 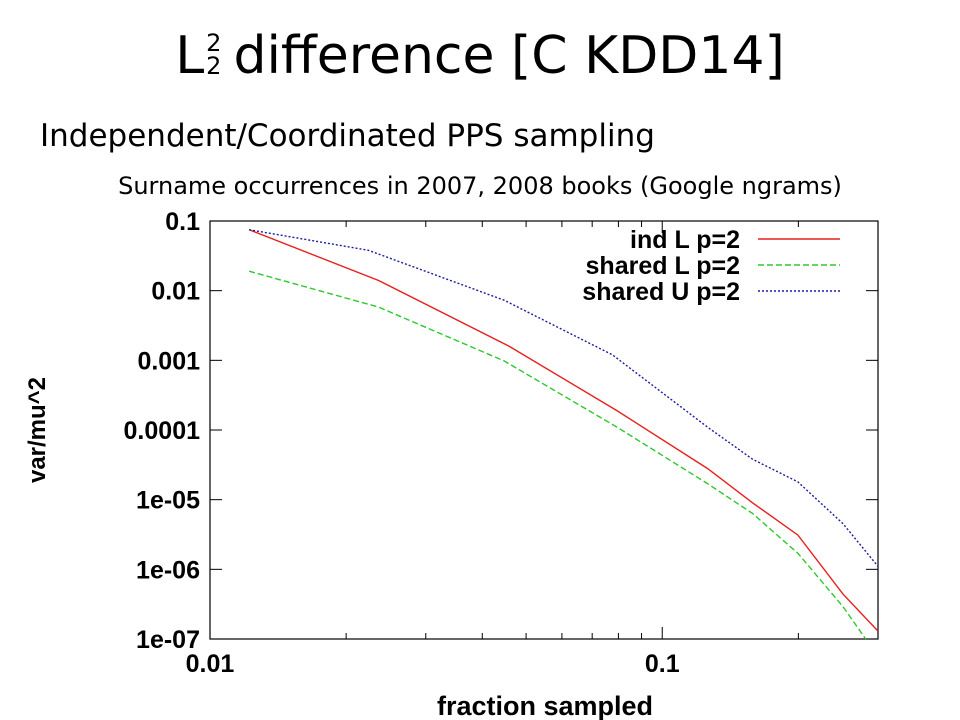 What do you see at coordinates (168, 640) in the screenshot?
I see `y-tick-label: 1e-07` at bounding box center [168, 640].